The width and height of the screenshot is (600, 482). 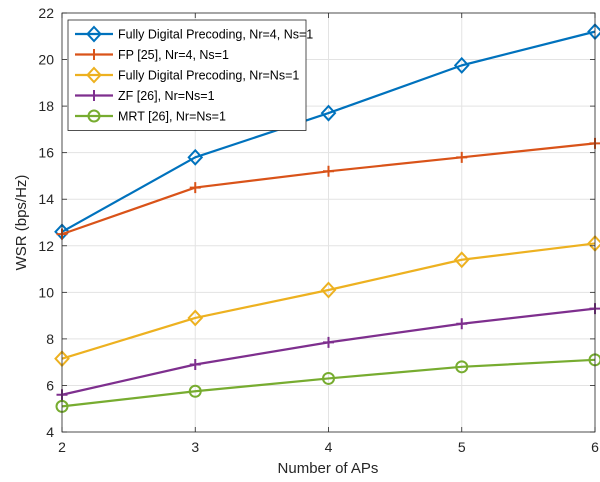 What do you see at coordinates (462, 447) in the screenshot?
I see `x-tick-label: 5` at bounding box center [462, 447].